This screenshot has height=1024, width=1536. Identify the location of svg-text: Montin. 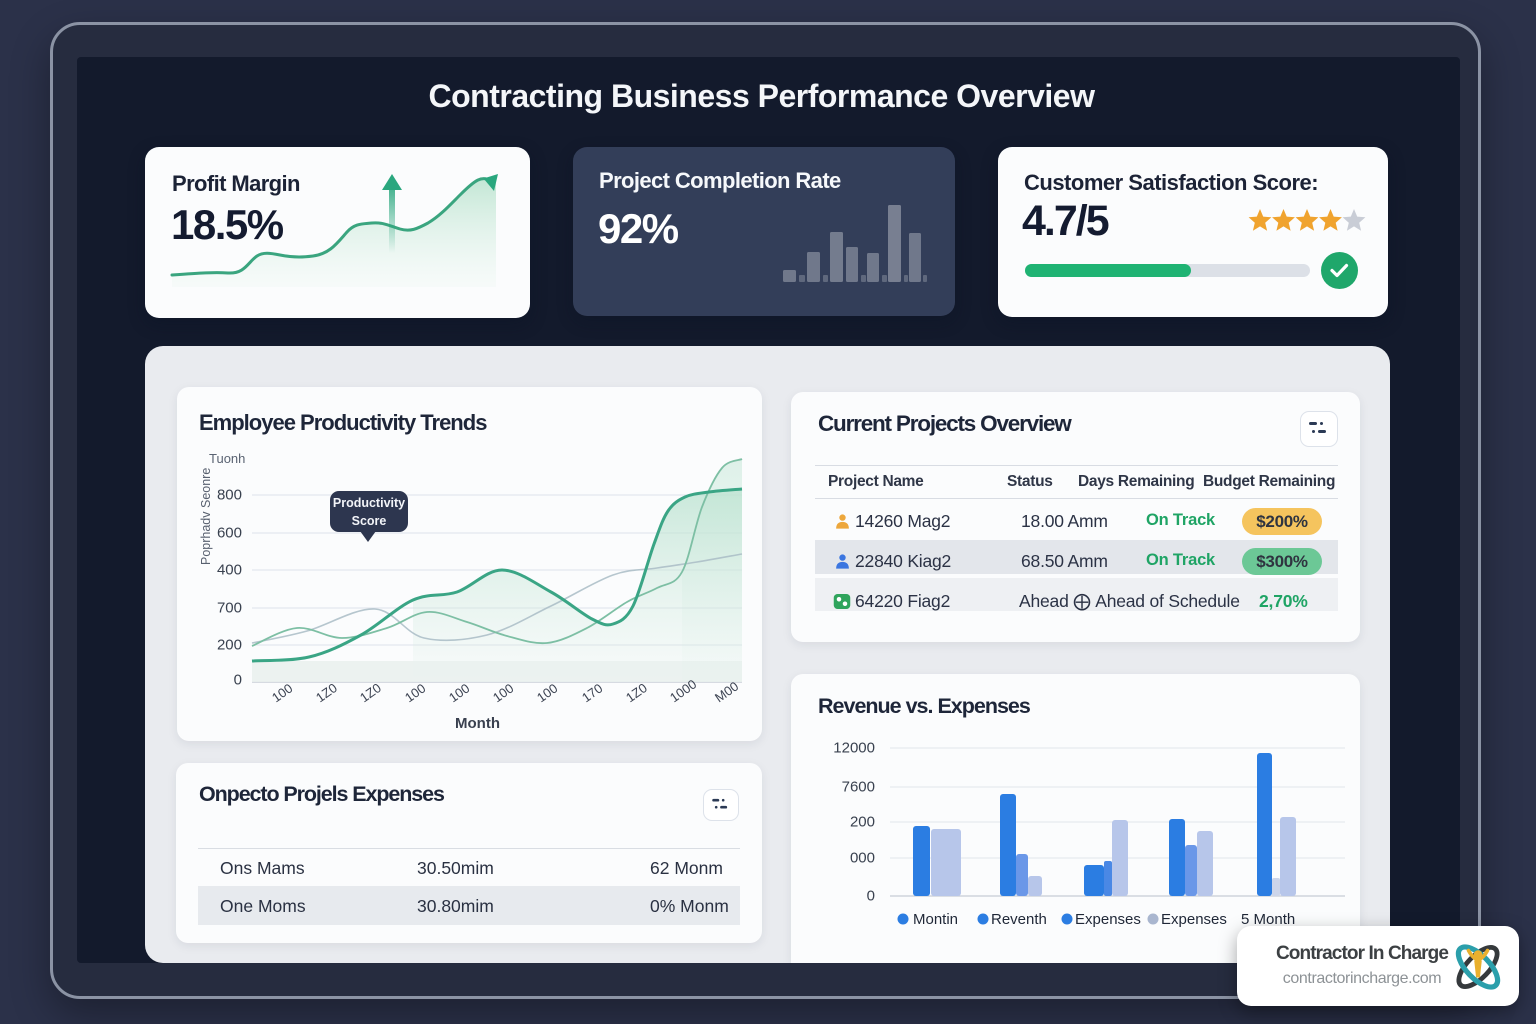
(935, 919).